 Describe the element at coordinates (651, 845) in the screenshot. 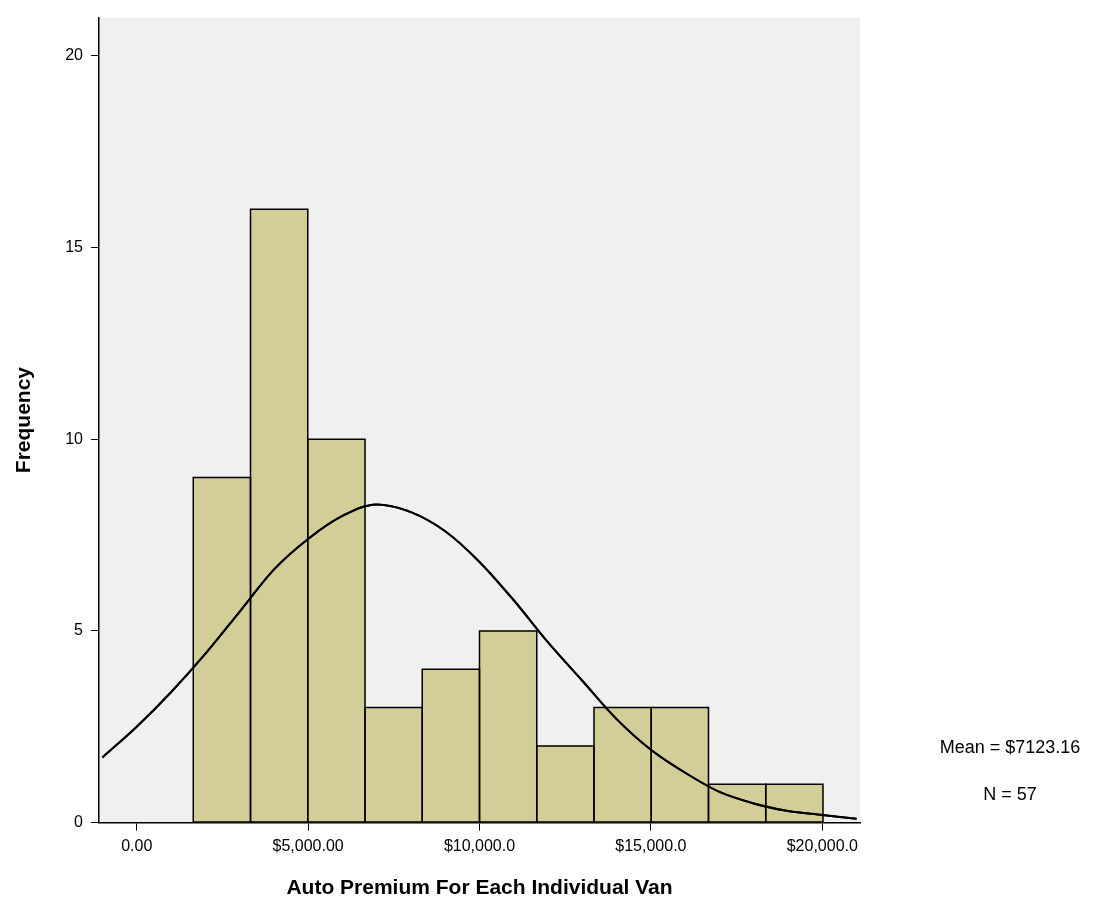

I see `x-tick-label: $15,000.0` at that location.